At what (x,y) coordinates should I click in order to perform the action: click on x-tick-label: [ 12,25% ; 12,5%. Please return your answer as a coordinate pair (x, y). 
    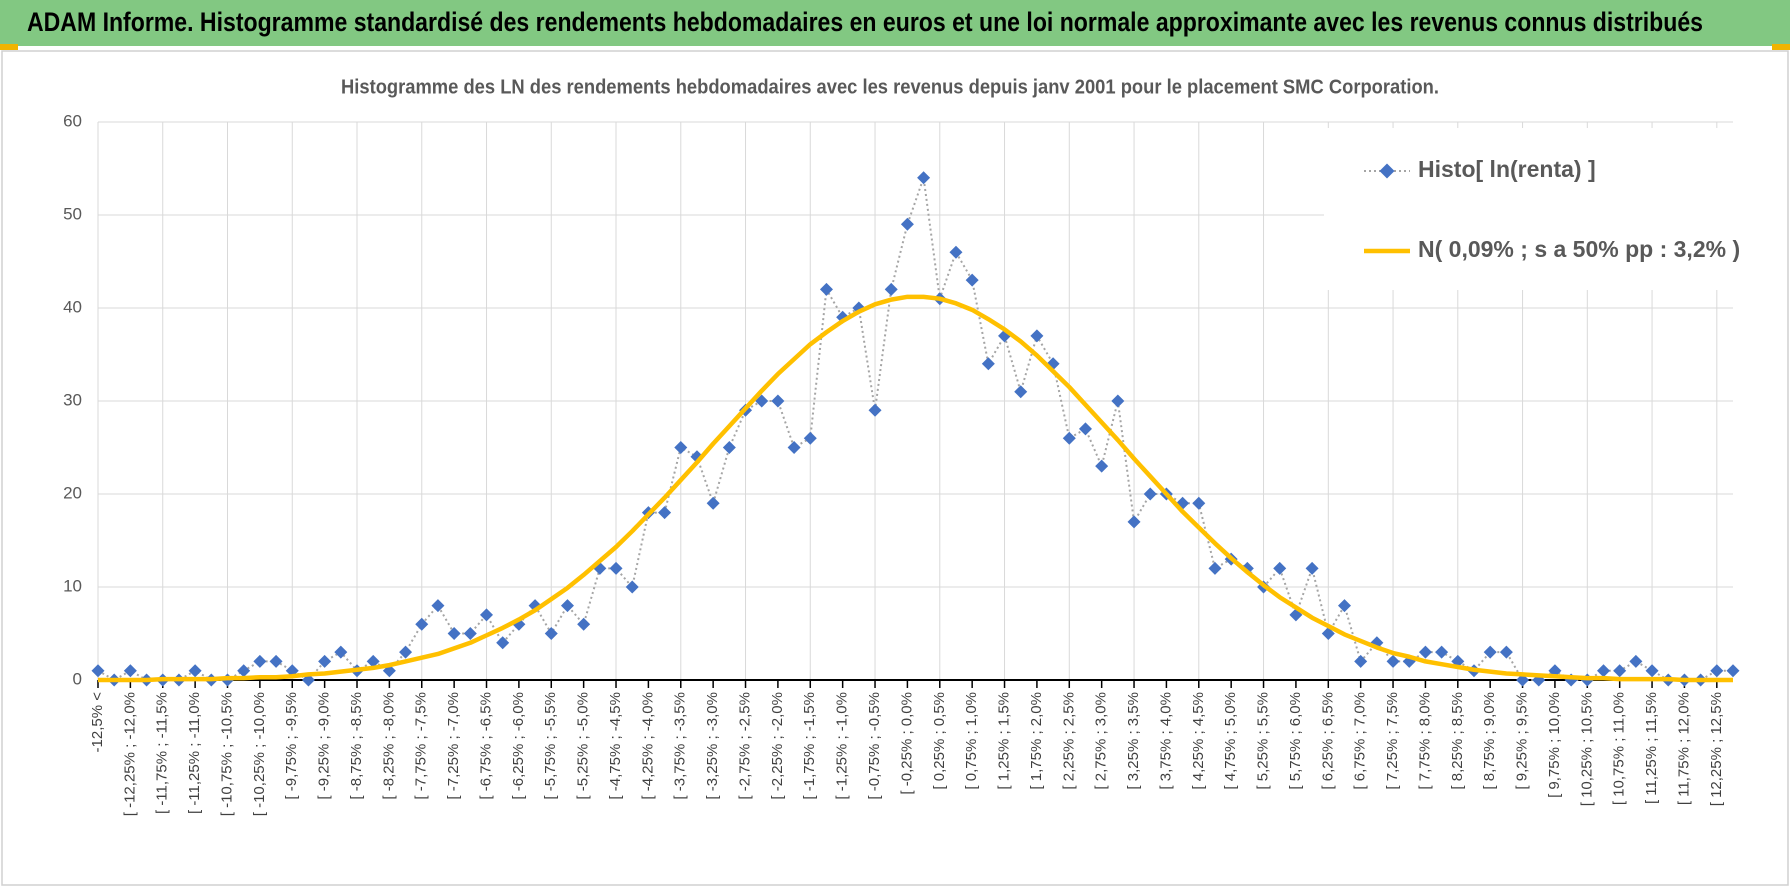
    Looking at the image, I should click on (1716, 749).